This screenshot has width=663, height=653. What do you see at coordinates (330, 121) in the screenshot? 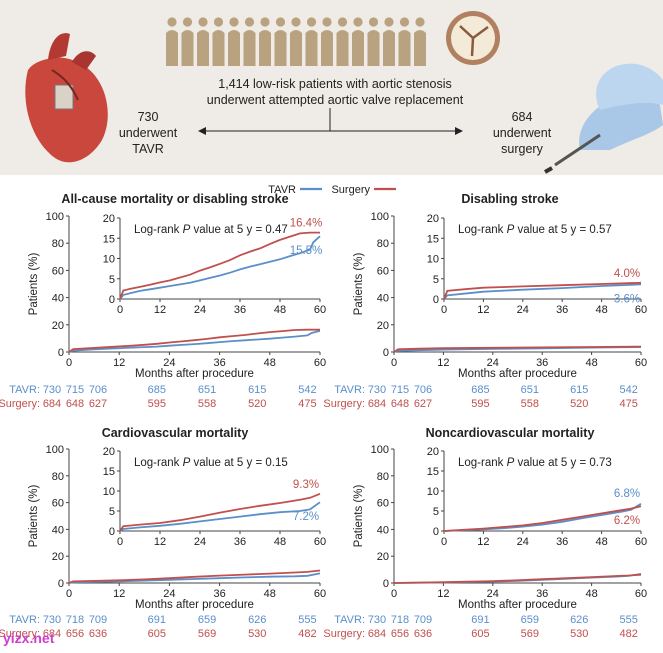
I see `split-arrow` at bounding box center [330, 121].